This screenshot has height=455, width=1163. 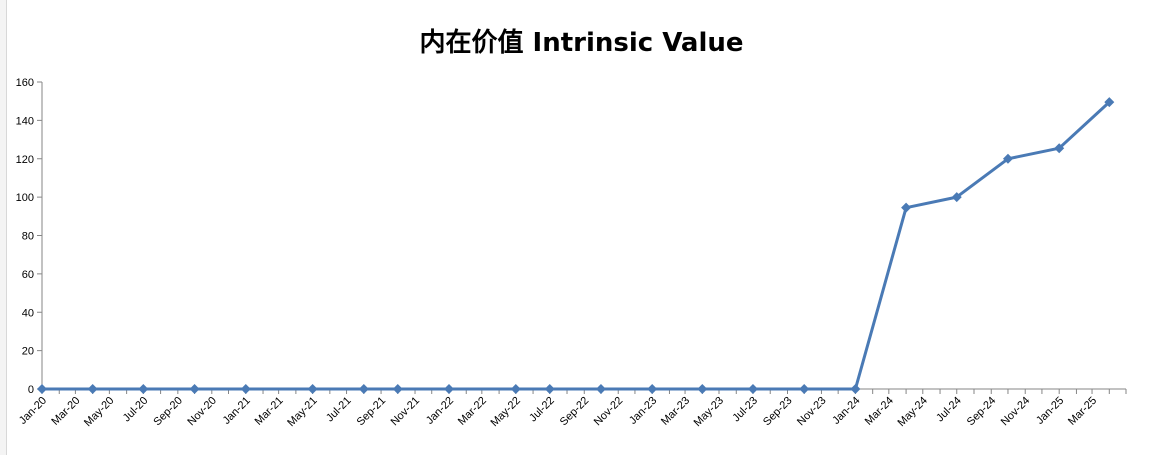 What do you see at coordinates (372, 412) in the screenshot?
I see `x-tick-label: Sep-21` at bounding box center [372, 412].